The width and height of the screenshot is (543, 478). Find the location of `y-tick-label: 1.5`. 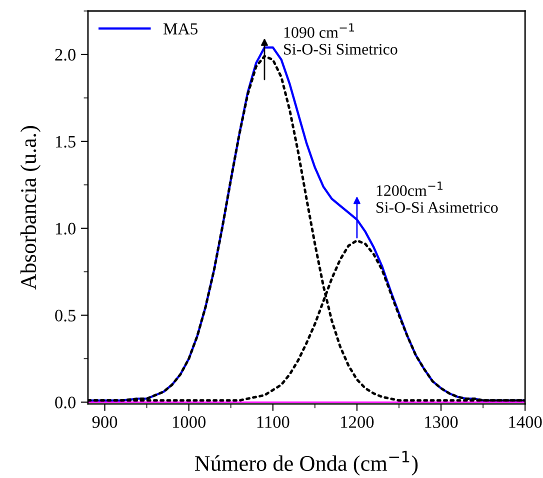

y-tick-label: 1.5 is located at coordinates (66, 142).